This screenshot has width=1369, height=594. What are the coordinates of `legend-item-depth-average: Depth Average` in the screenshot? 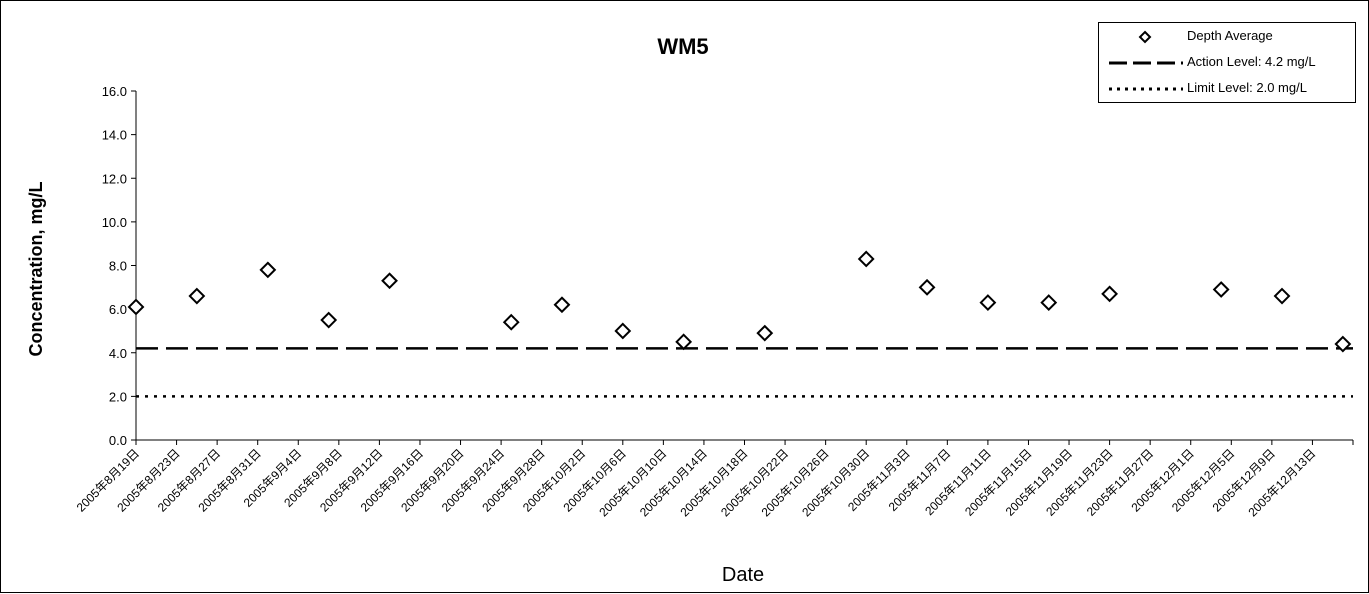 It's located at (1227, 36).